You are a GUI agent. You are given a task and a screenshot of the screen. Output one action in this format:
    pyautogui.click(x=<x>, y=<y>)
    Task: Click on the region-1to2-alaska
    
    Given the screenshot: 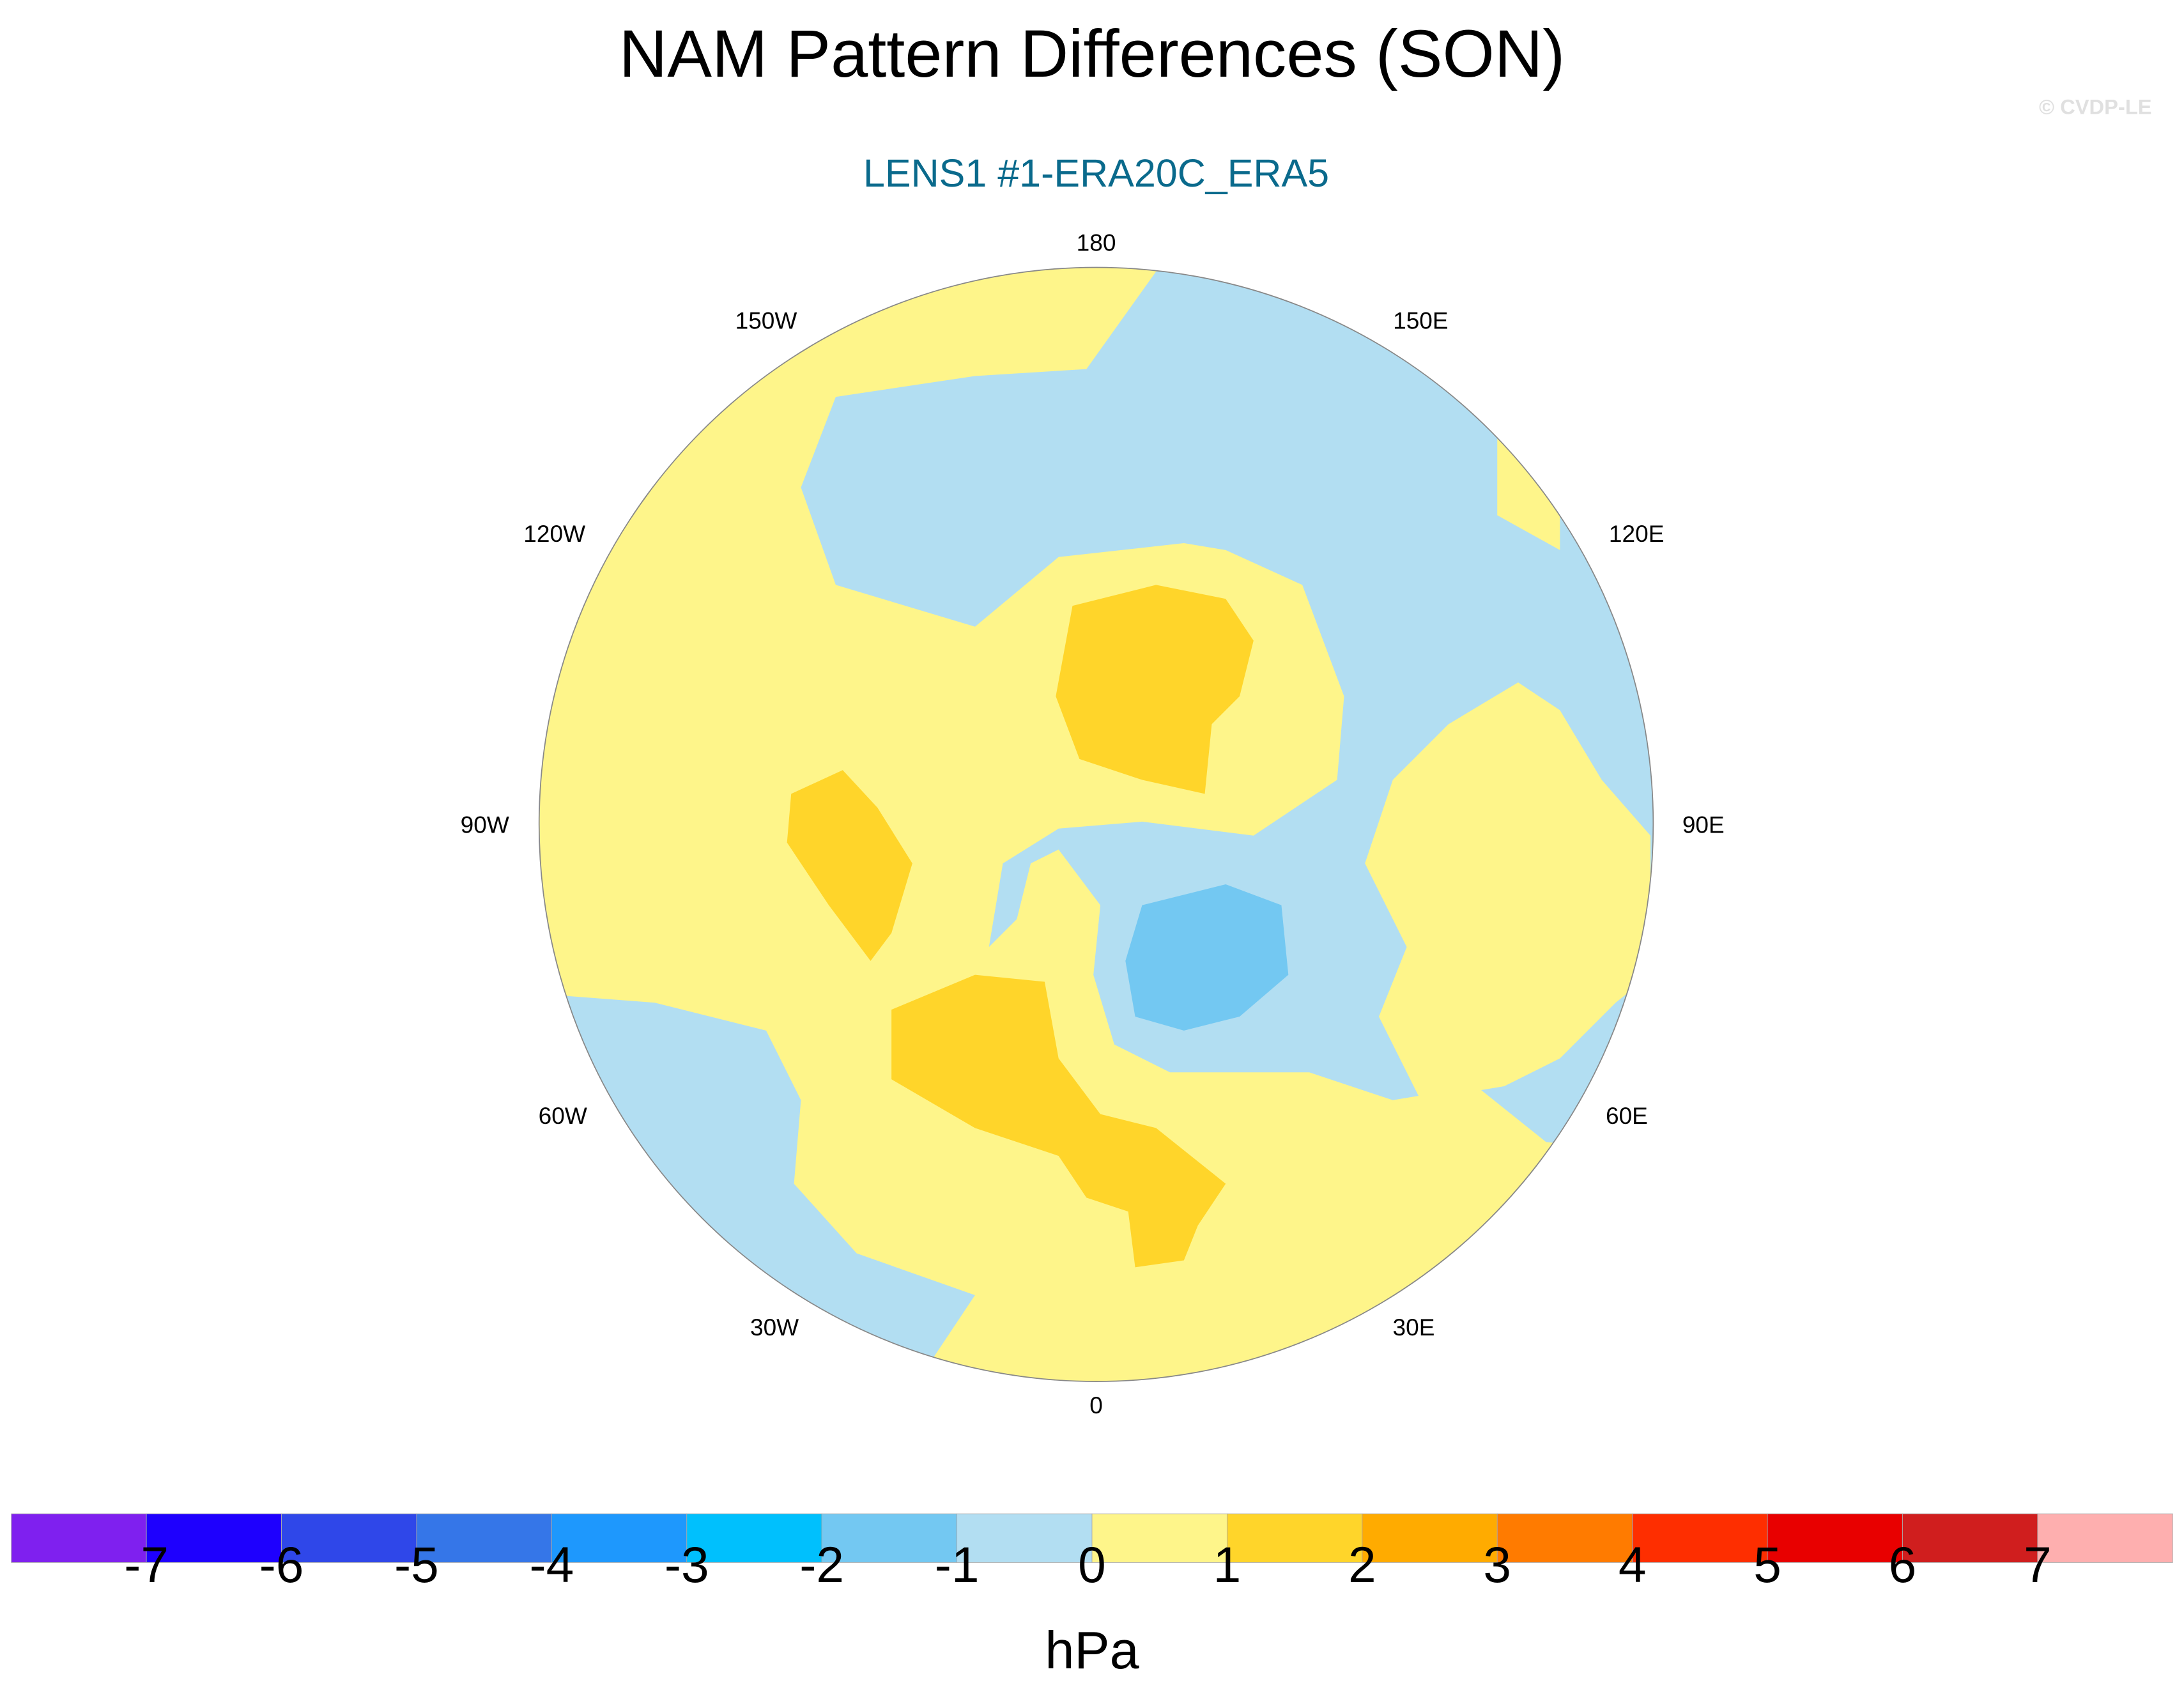 What is the action you would take?
    pyautogui.click(x=1155, y=689)
    